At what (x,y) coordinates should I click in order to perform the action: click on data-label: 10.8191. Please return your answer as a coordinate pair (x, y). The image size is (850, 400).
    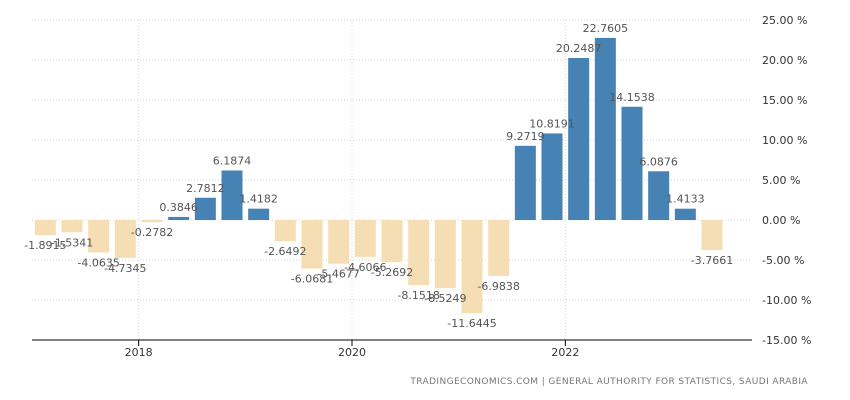
    Looking at the image, I should click on (552, 123).